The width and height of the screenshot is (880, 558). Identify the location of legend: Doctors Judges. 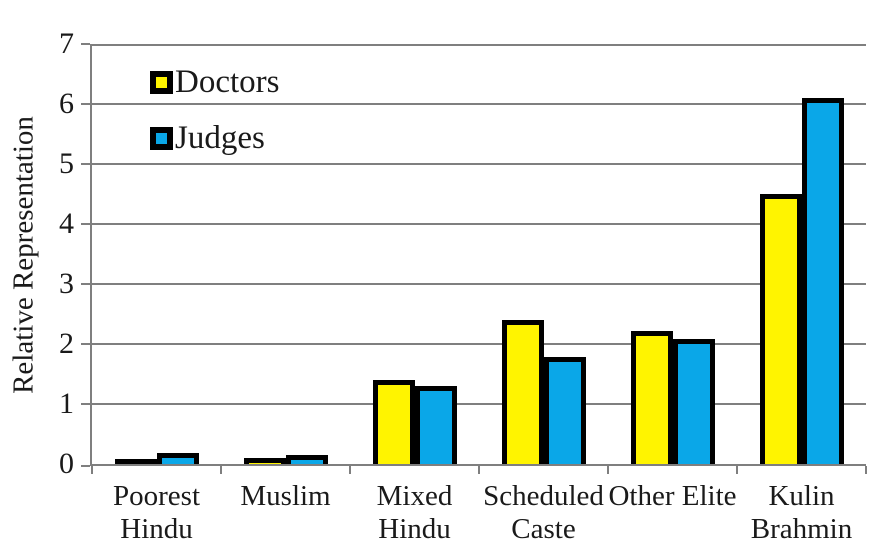
(214, 120).